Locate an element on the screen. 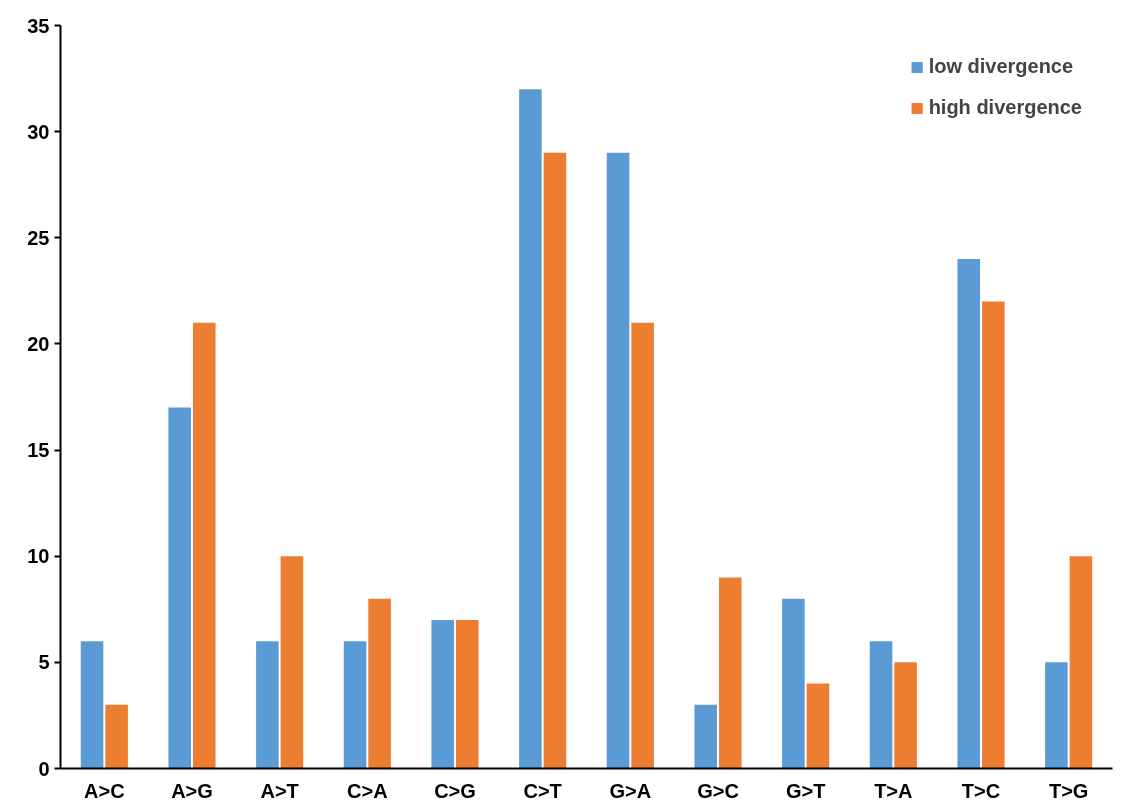 This screenshot has height=808, width=1122. x-tick-label: C>T is located at coordinates (542, 790).